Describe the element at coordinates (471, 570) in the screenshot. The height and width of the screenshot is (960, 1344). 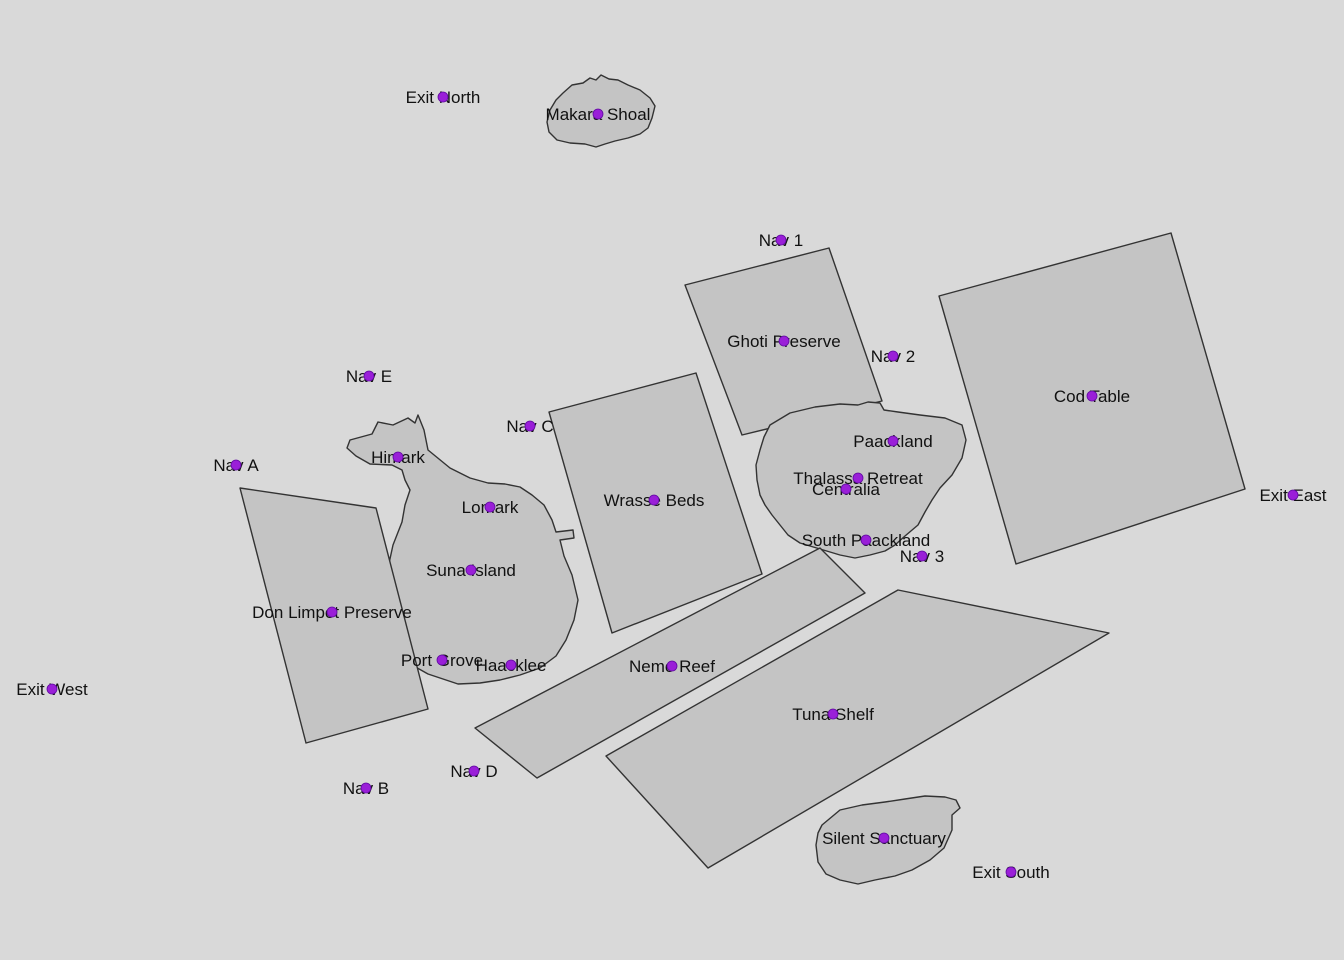
I see `place-marker-suna-island` at that location.